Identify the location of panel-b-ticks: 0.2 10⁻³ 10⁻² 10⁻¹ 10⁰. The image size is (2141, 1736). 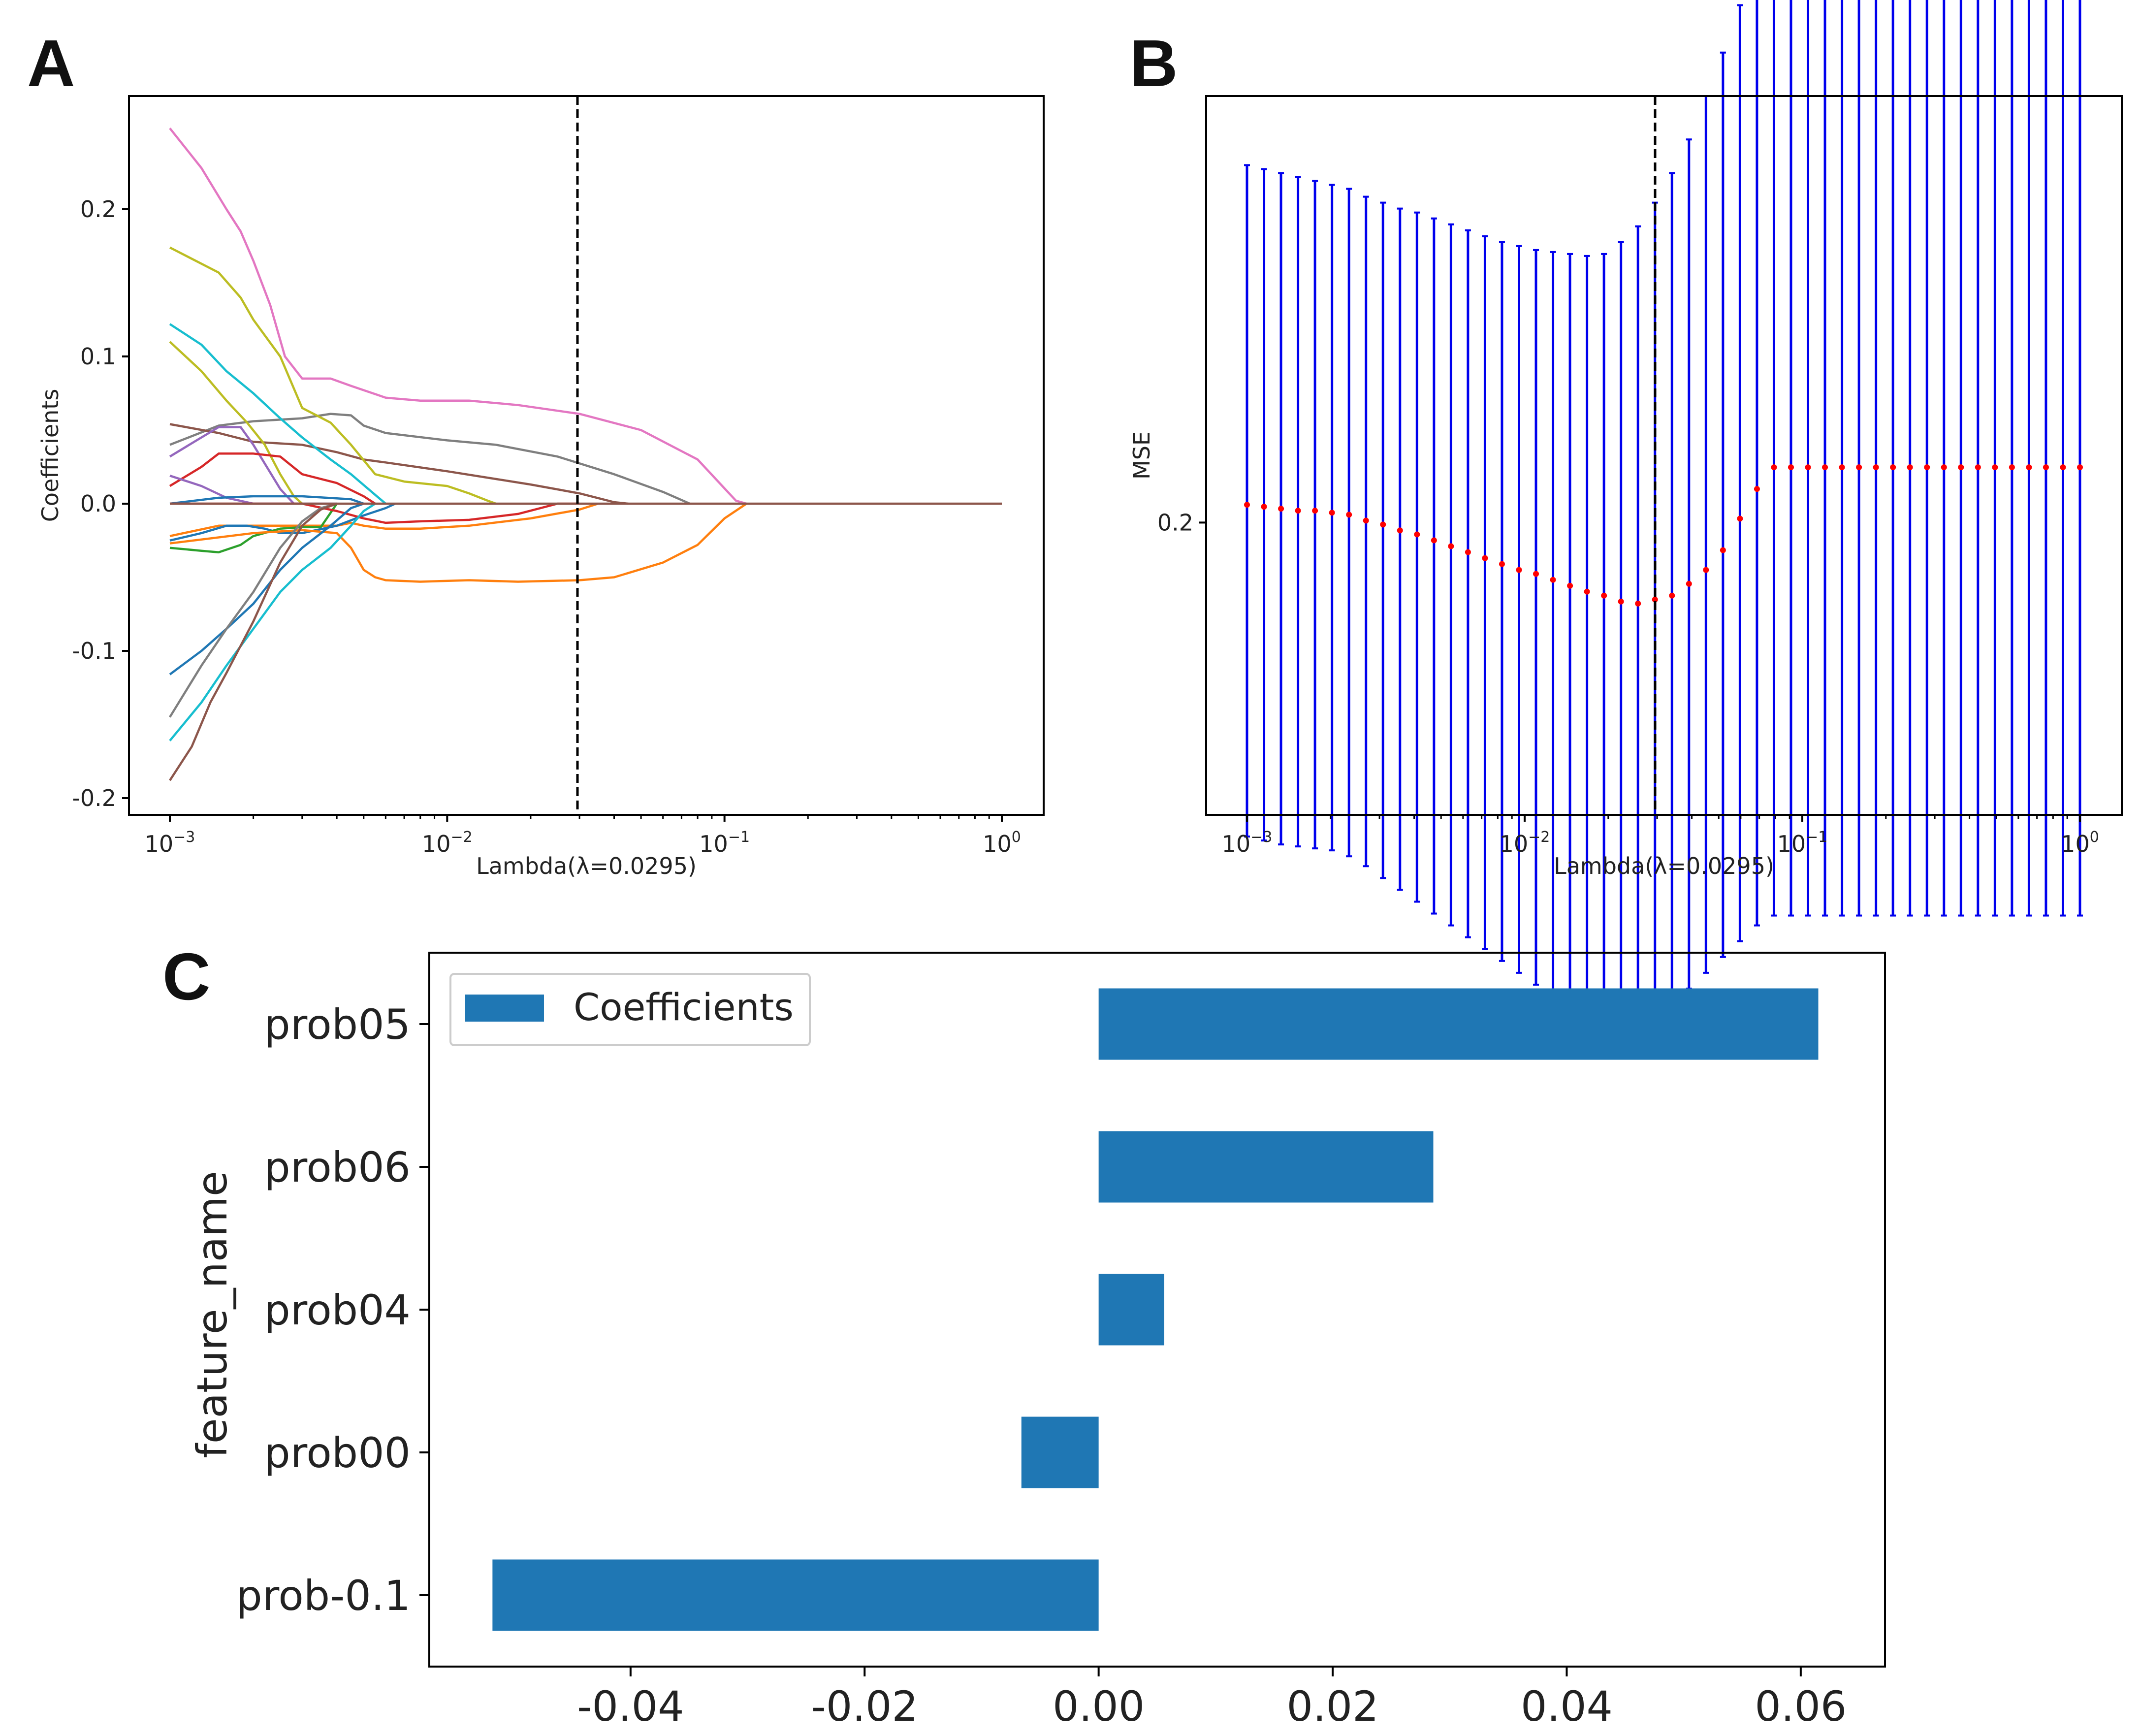
(1628, 683).